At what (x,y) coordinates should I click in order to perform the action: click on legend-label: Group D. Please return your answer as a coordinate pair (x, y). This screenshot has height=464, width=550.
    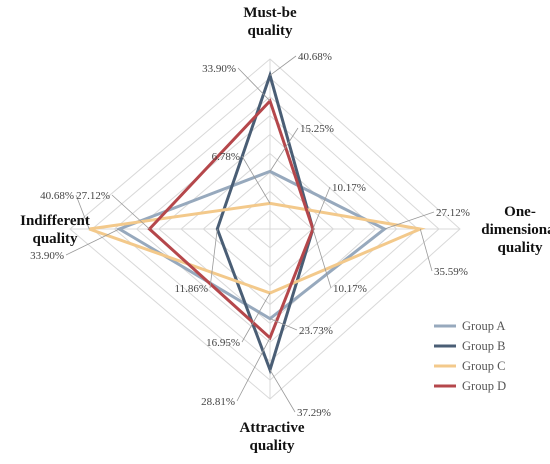
    Looking at the image, I should click on (484, 386).